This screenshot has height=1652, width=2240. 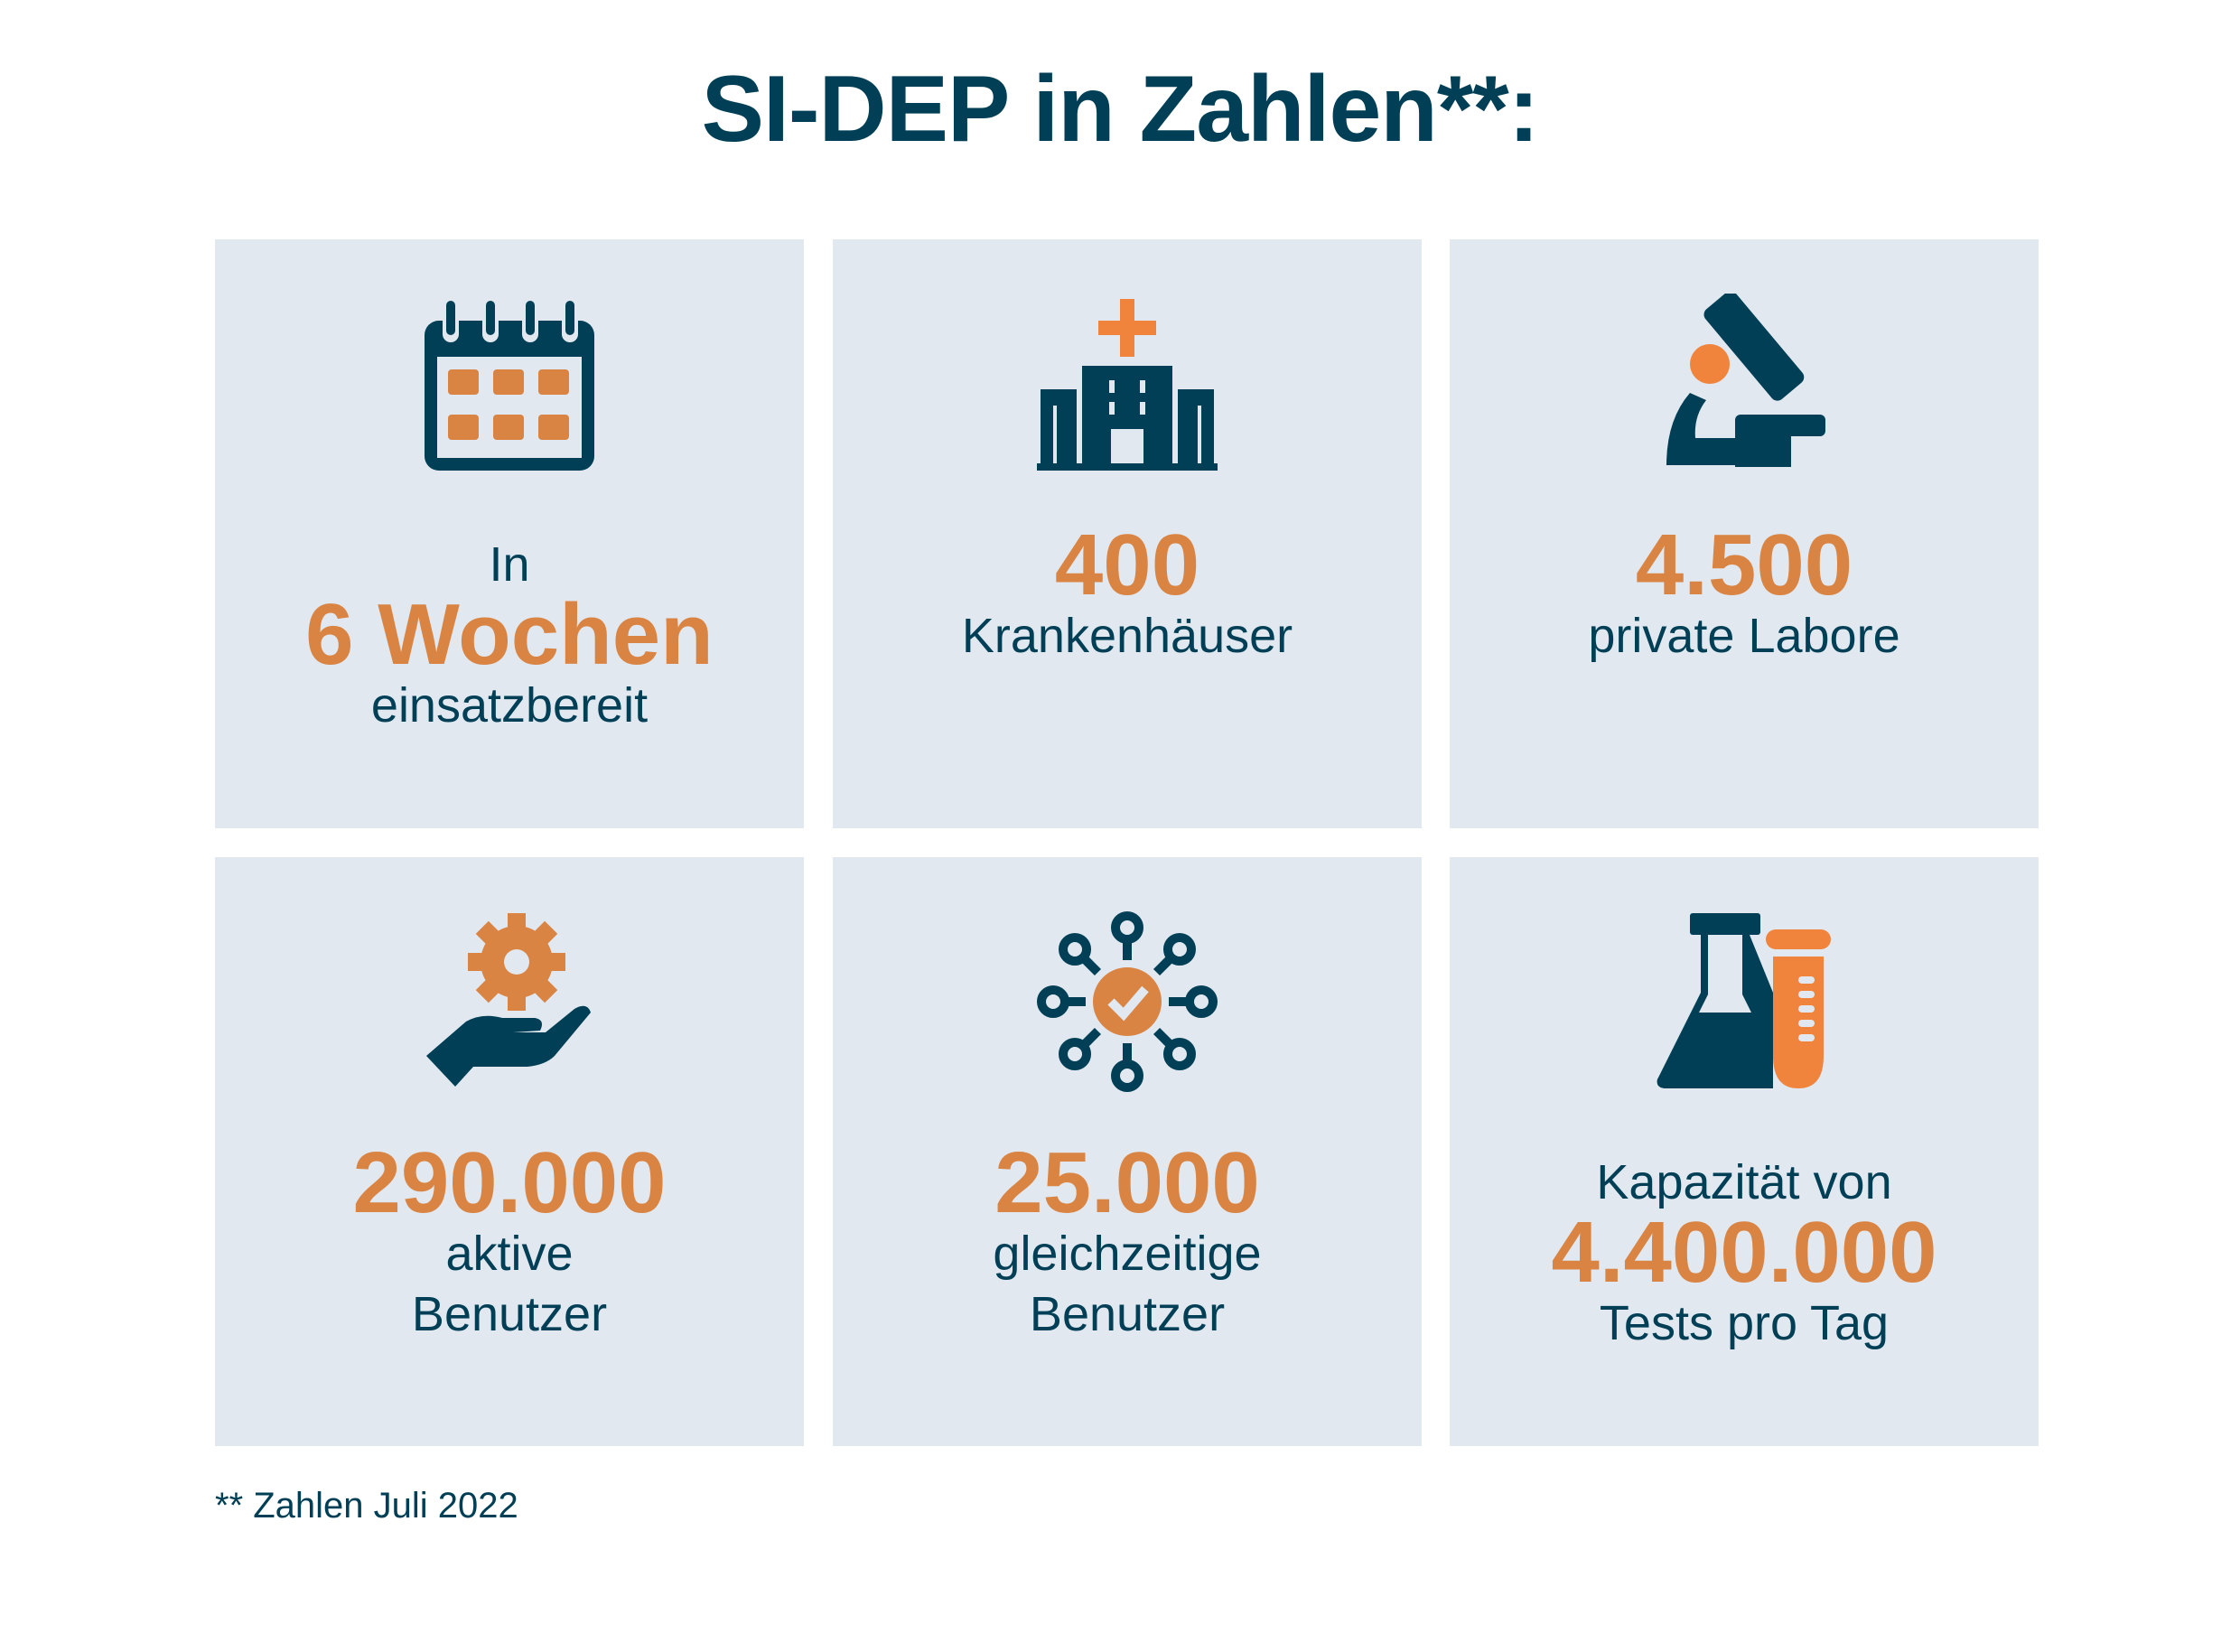 I want to click on stat-label: private Labore, so click(x=1744, y=636).